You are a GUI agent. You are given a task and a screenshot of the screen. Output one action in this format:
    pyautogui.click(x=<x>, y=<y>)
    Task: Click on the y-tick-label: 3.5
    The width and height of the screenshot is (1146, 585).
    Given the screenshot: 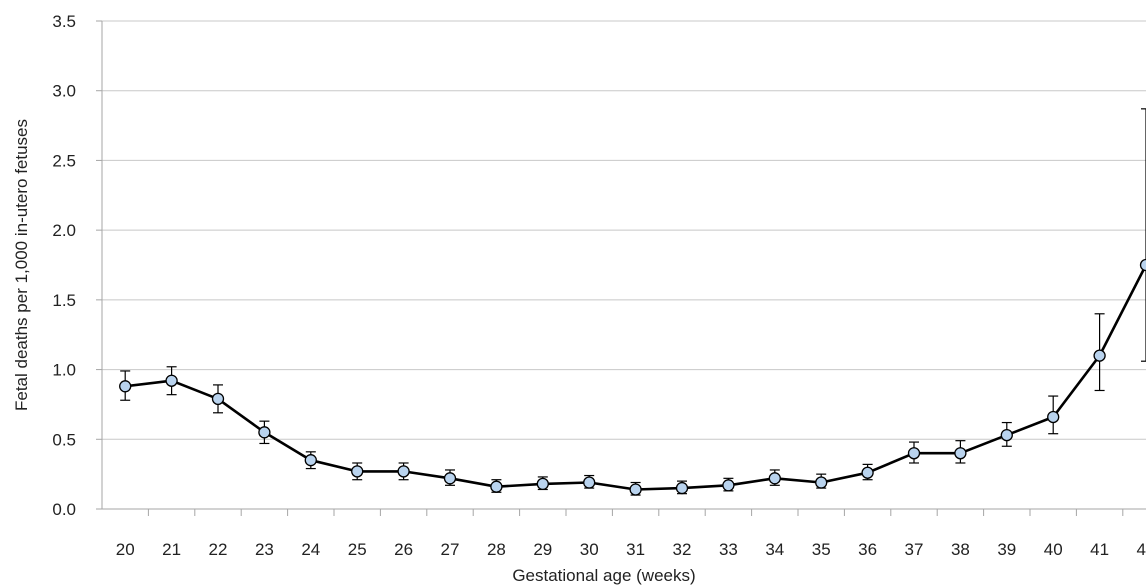 What is the action you would take?
    pyautogui.click(x=64, y=21)
    